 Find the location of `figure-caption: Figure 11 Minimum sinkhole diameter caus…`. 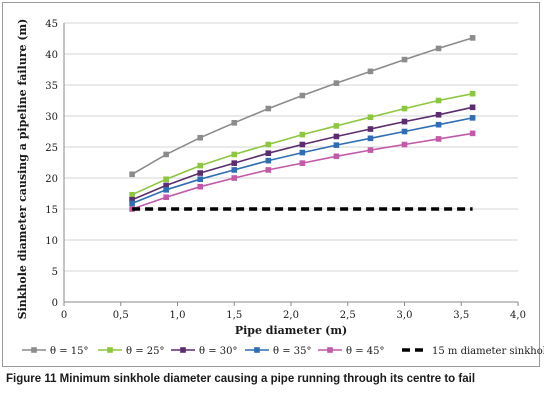

figure-caption: Figure 11 Minimum sinkhole diameter caus… is located at coordinates (241, 379).